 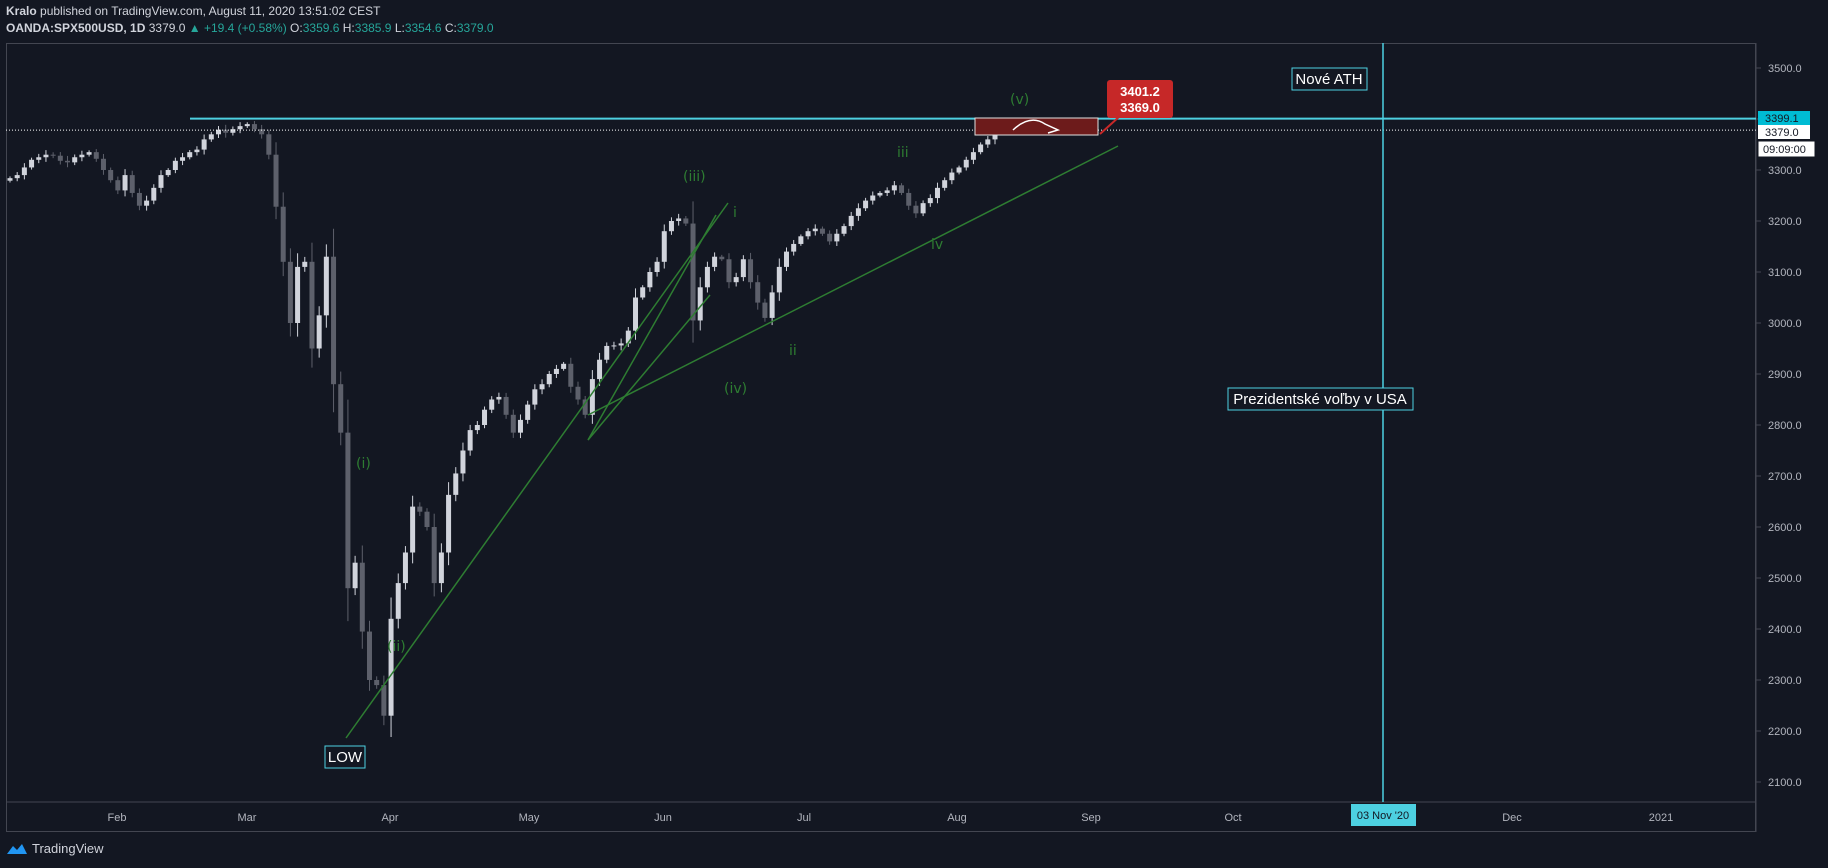 I want to click on price-tick-label: 2900.0, so click(x=1785, y=375).